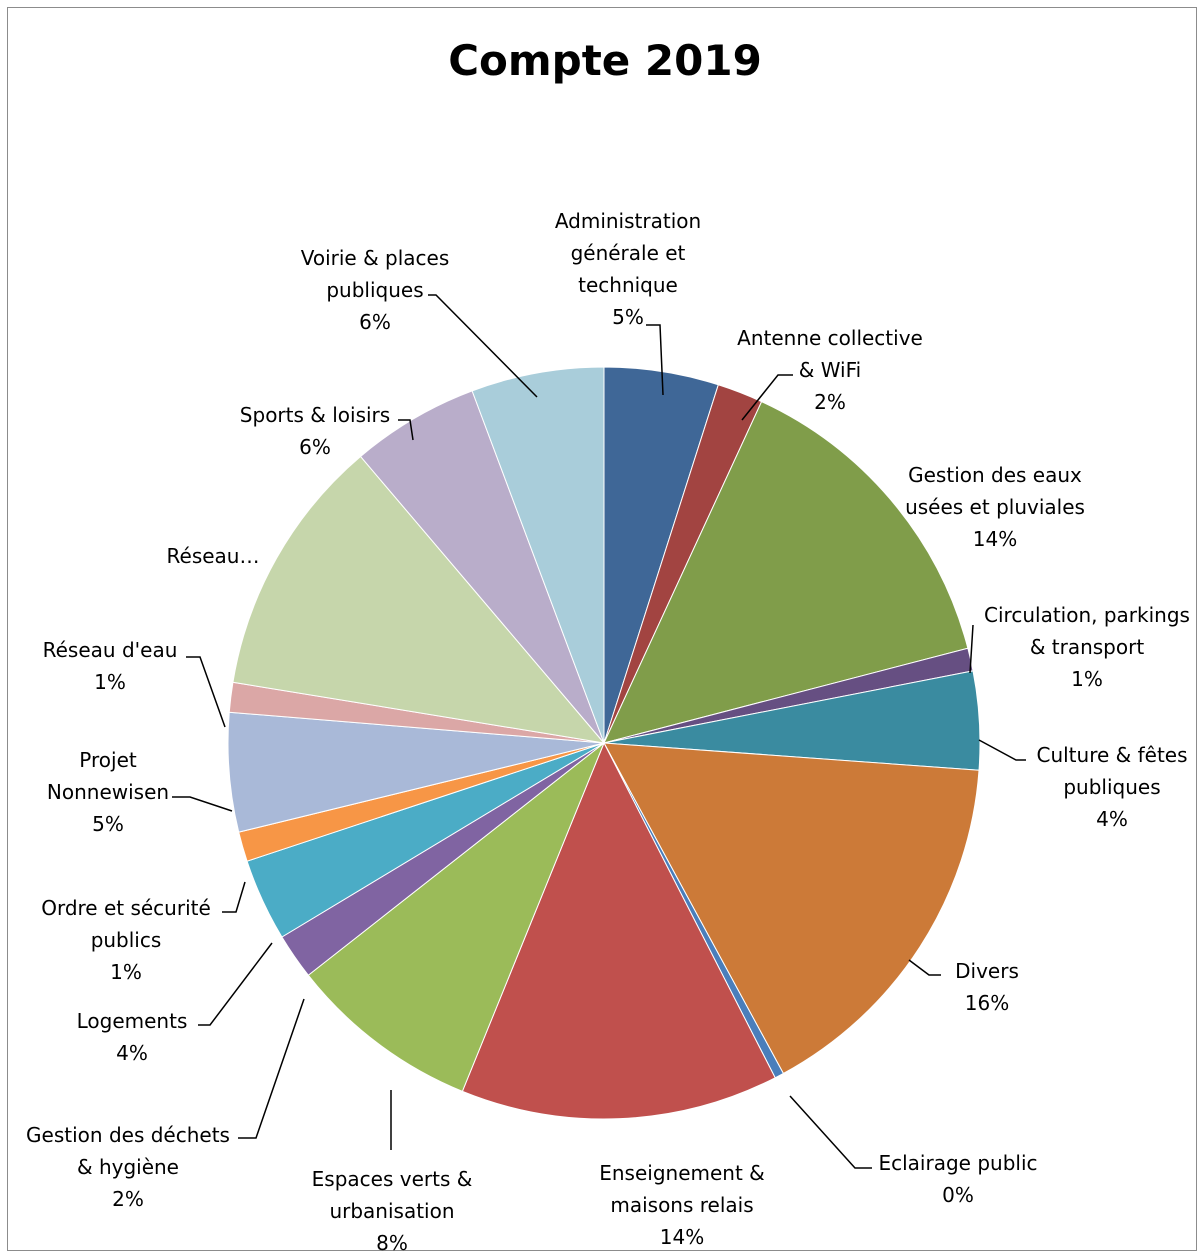 This screenshot has width=1204, height=1254. Describe the element at coordinates (1087, 615) in the screenshot. I see `slice-name: Circulation, parkings` at that location.